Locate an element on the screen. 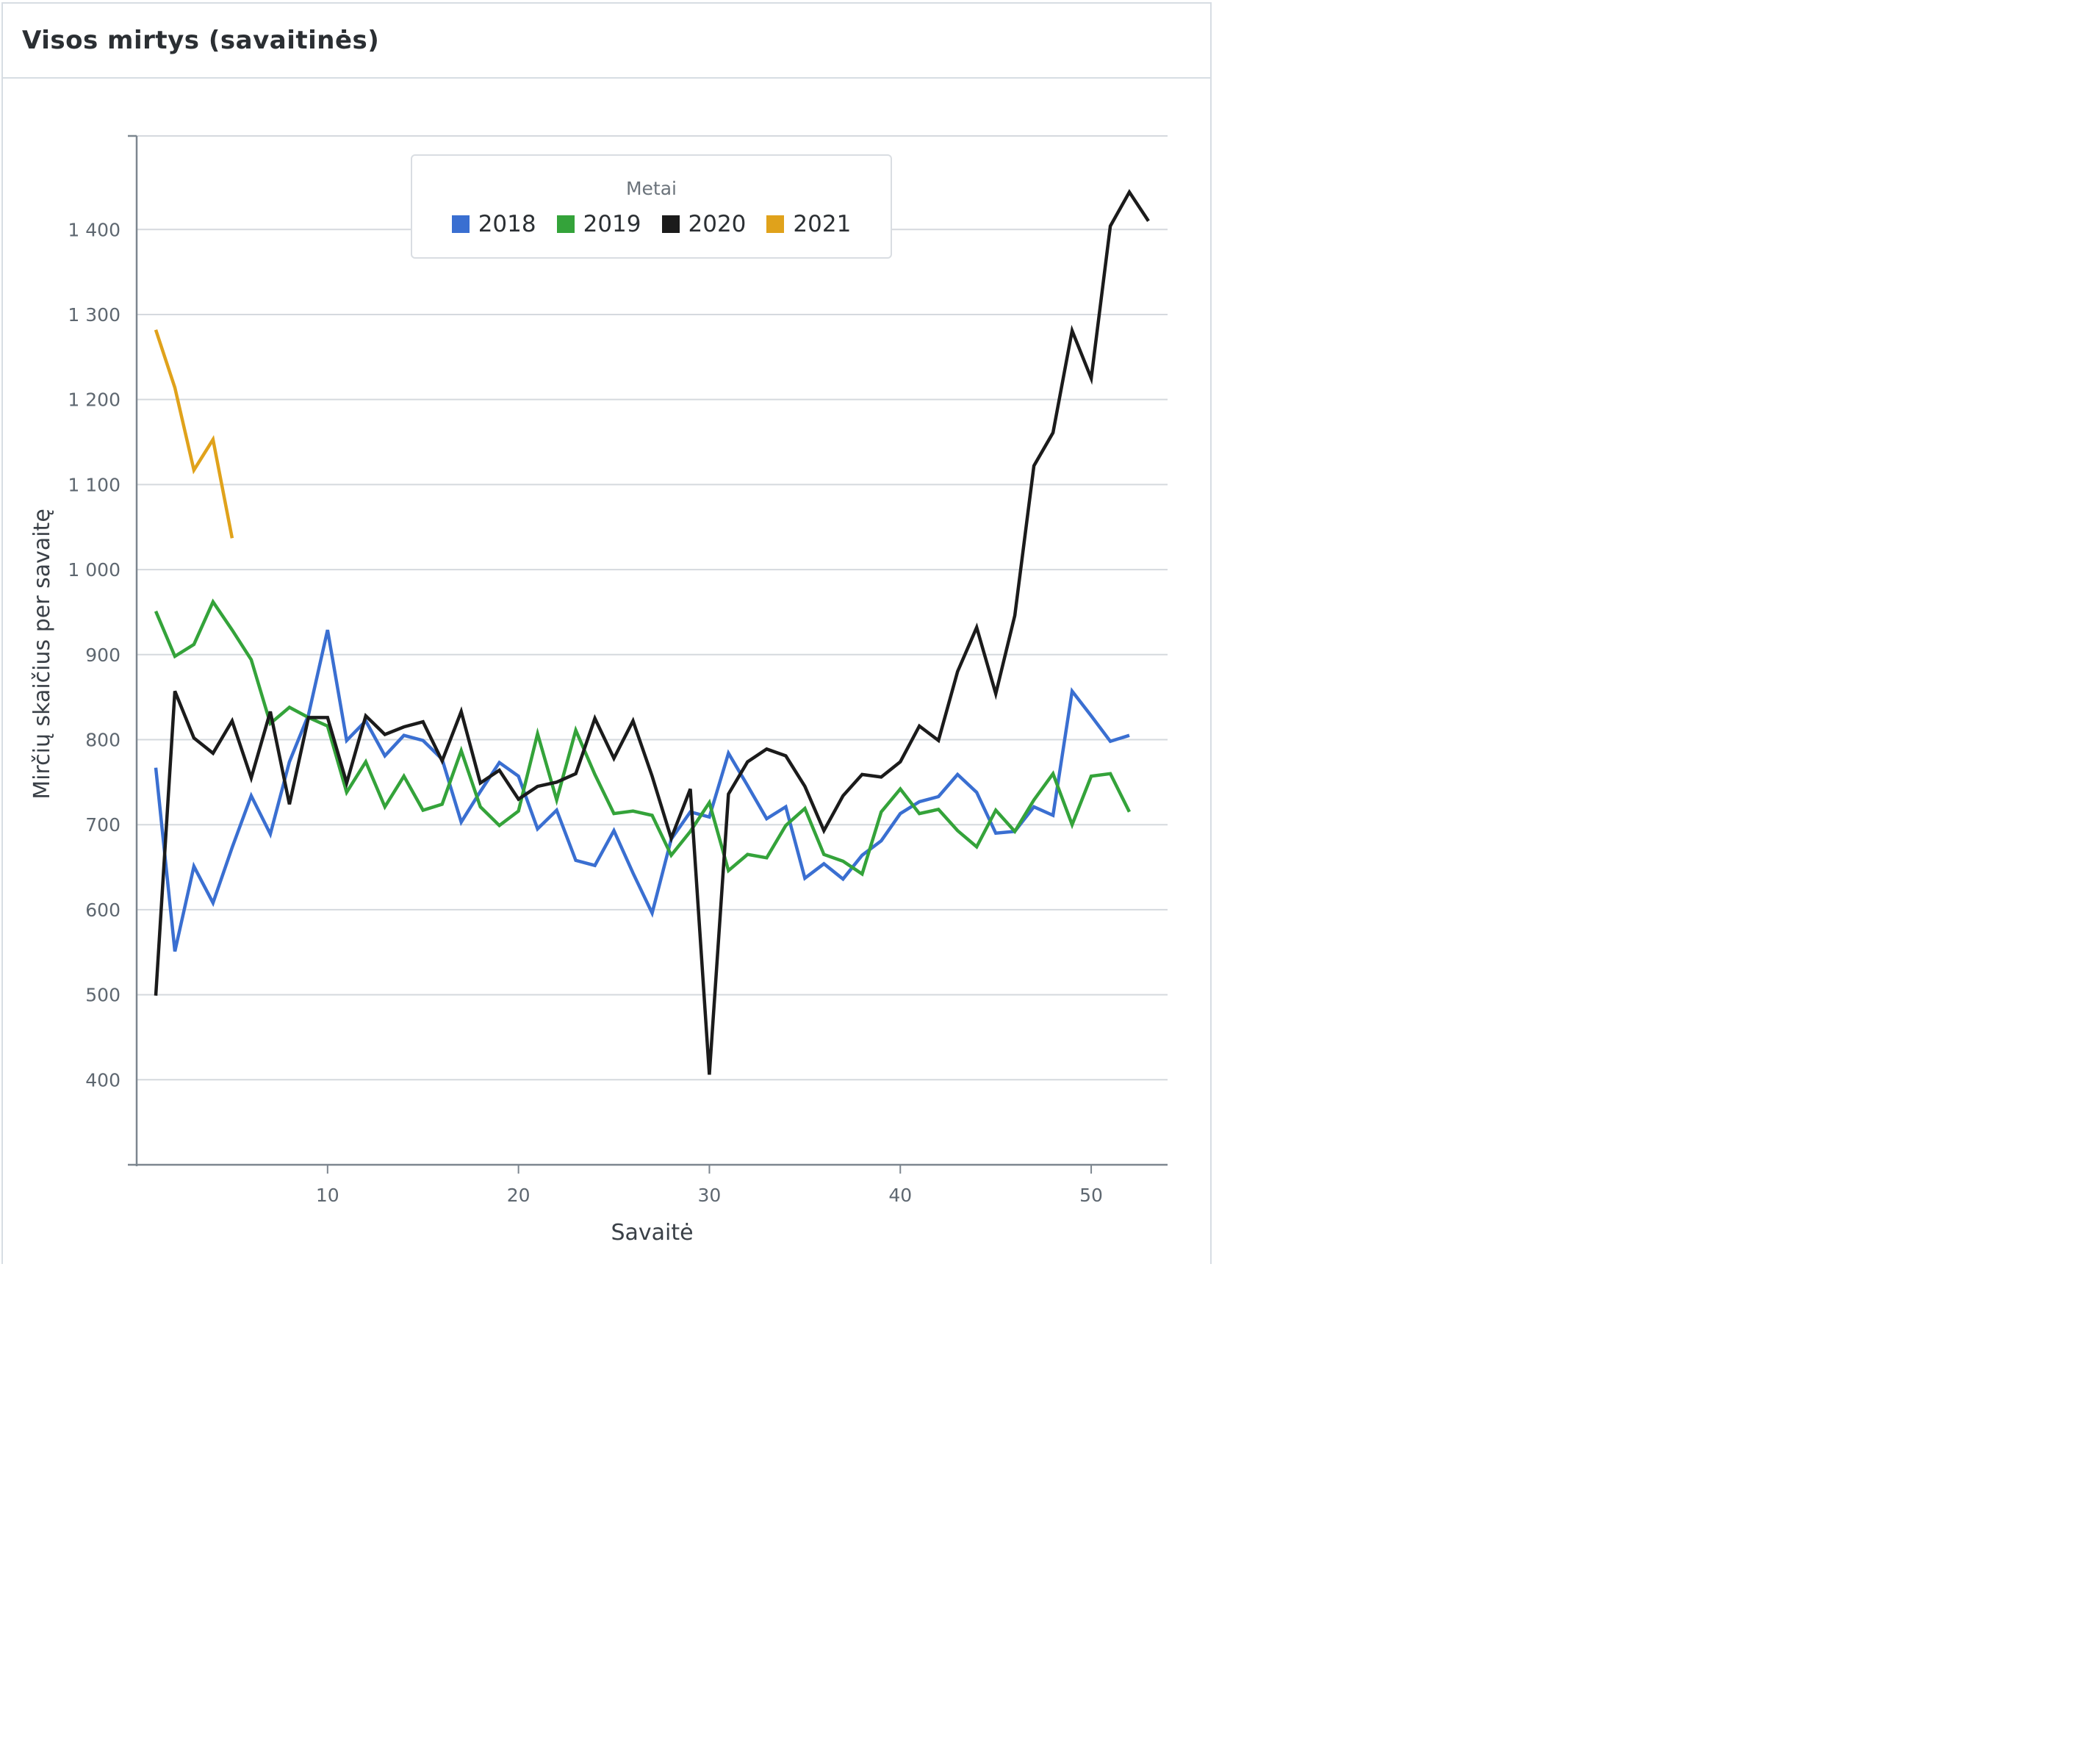  y-tick-label: 900 is located at coordinates (103, 655).